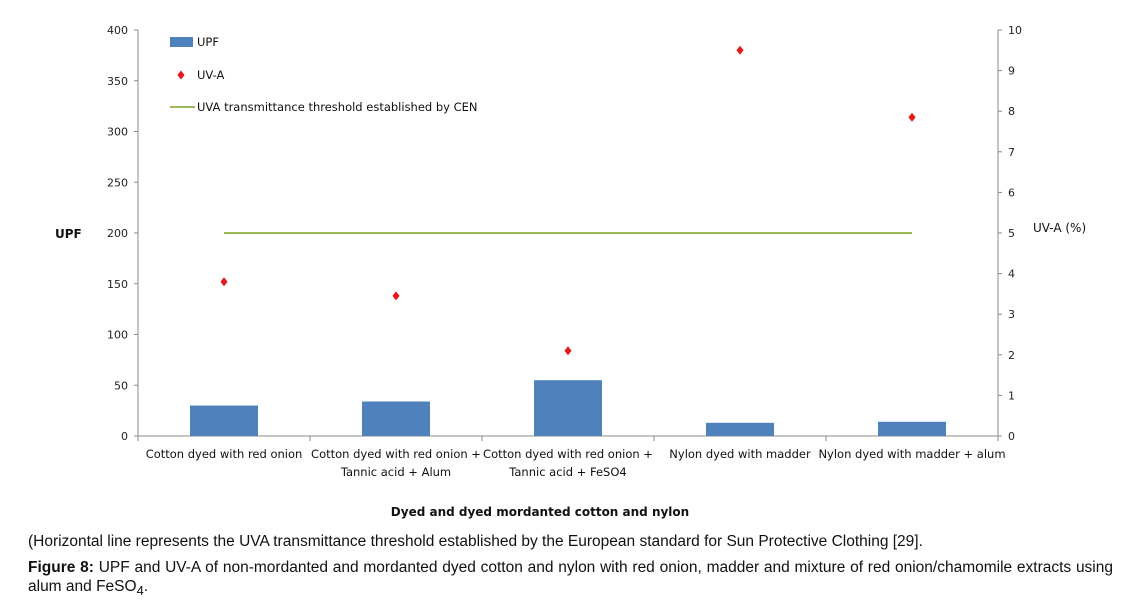 The image size is (1139, 606). What do you see at coordinates (395, 472) in the screenshot?
I see `x-tick-label: Tannic acid + Alum` at bounding box center [395, 472].